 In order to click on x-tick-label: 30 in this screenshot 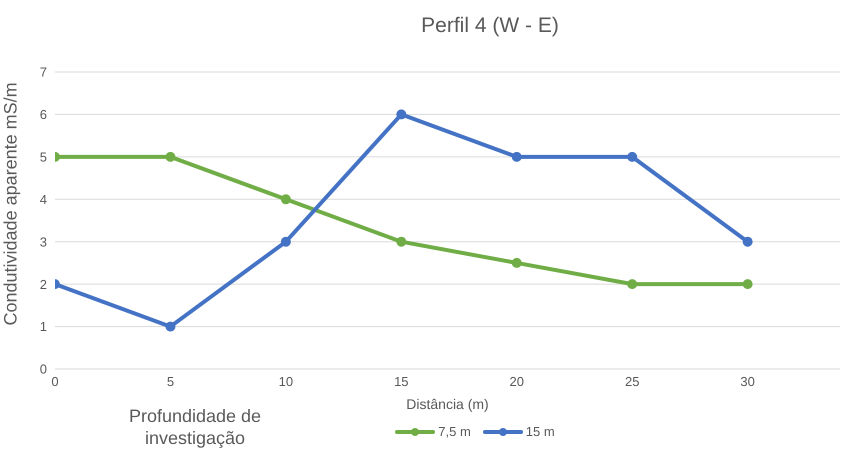, I will do `click(747, 382)`.